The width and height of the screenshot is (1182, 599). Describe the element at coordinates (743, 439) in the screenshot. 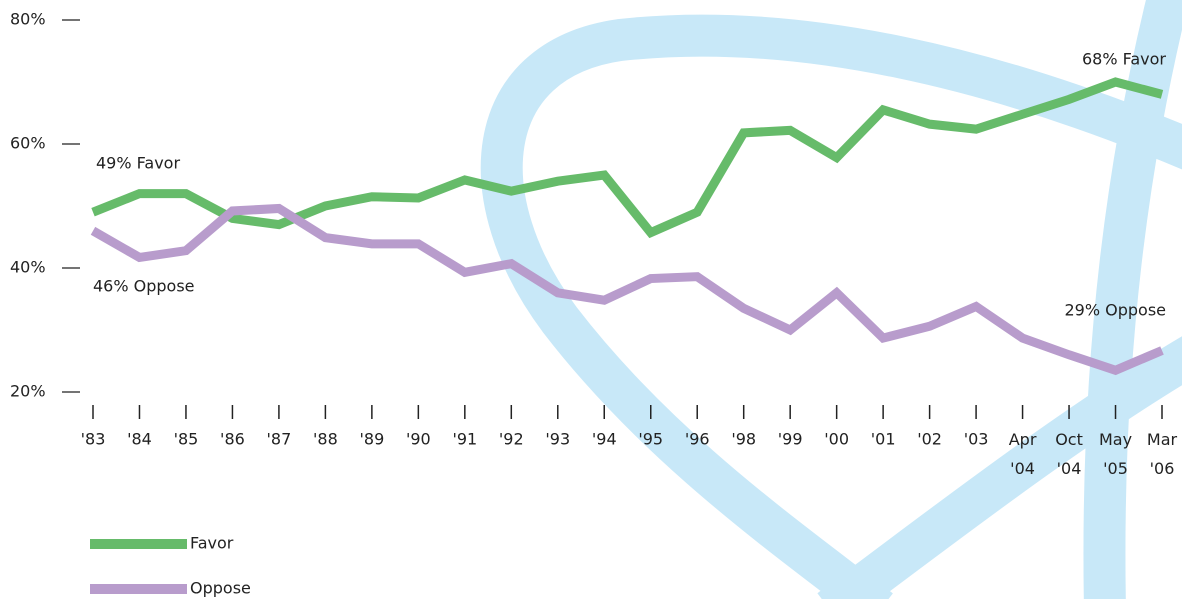

I see `x-tick-label: '98` at that location.